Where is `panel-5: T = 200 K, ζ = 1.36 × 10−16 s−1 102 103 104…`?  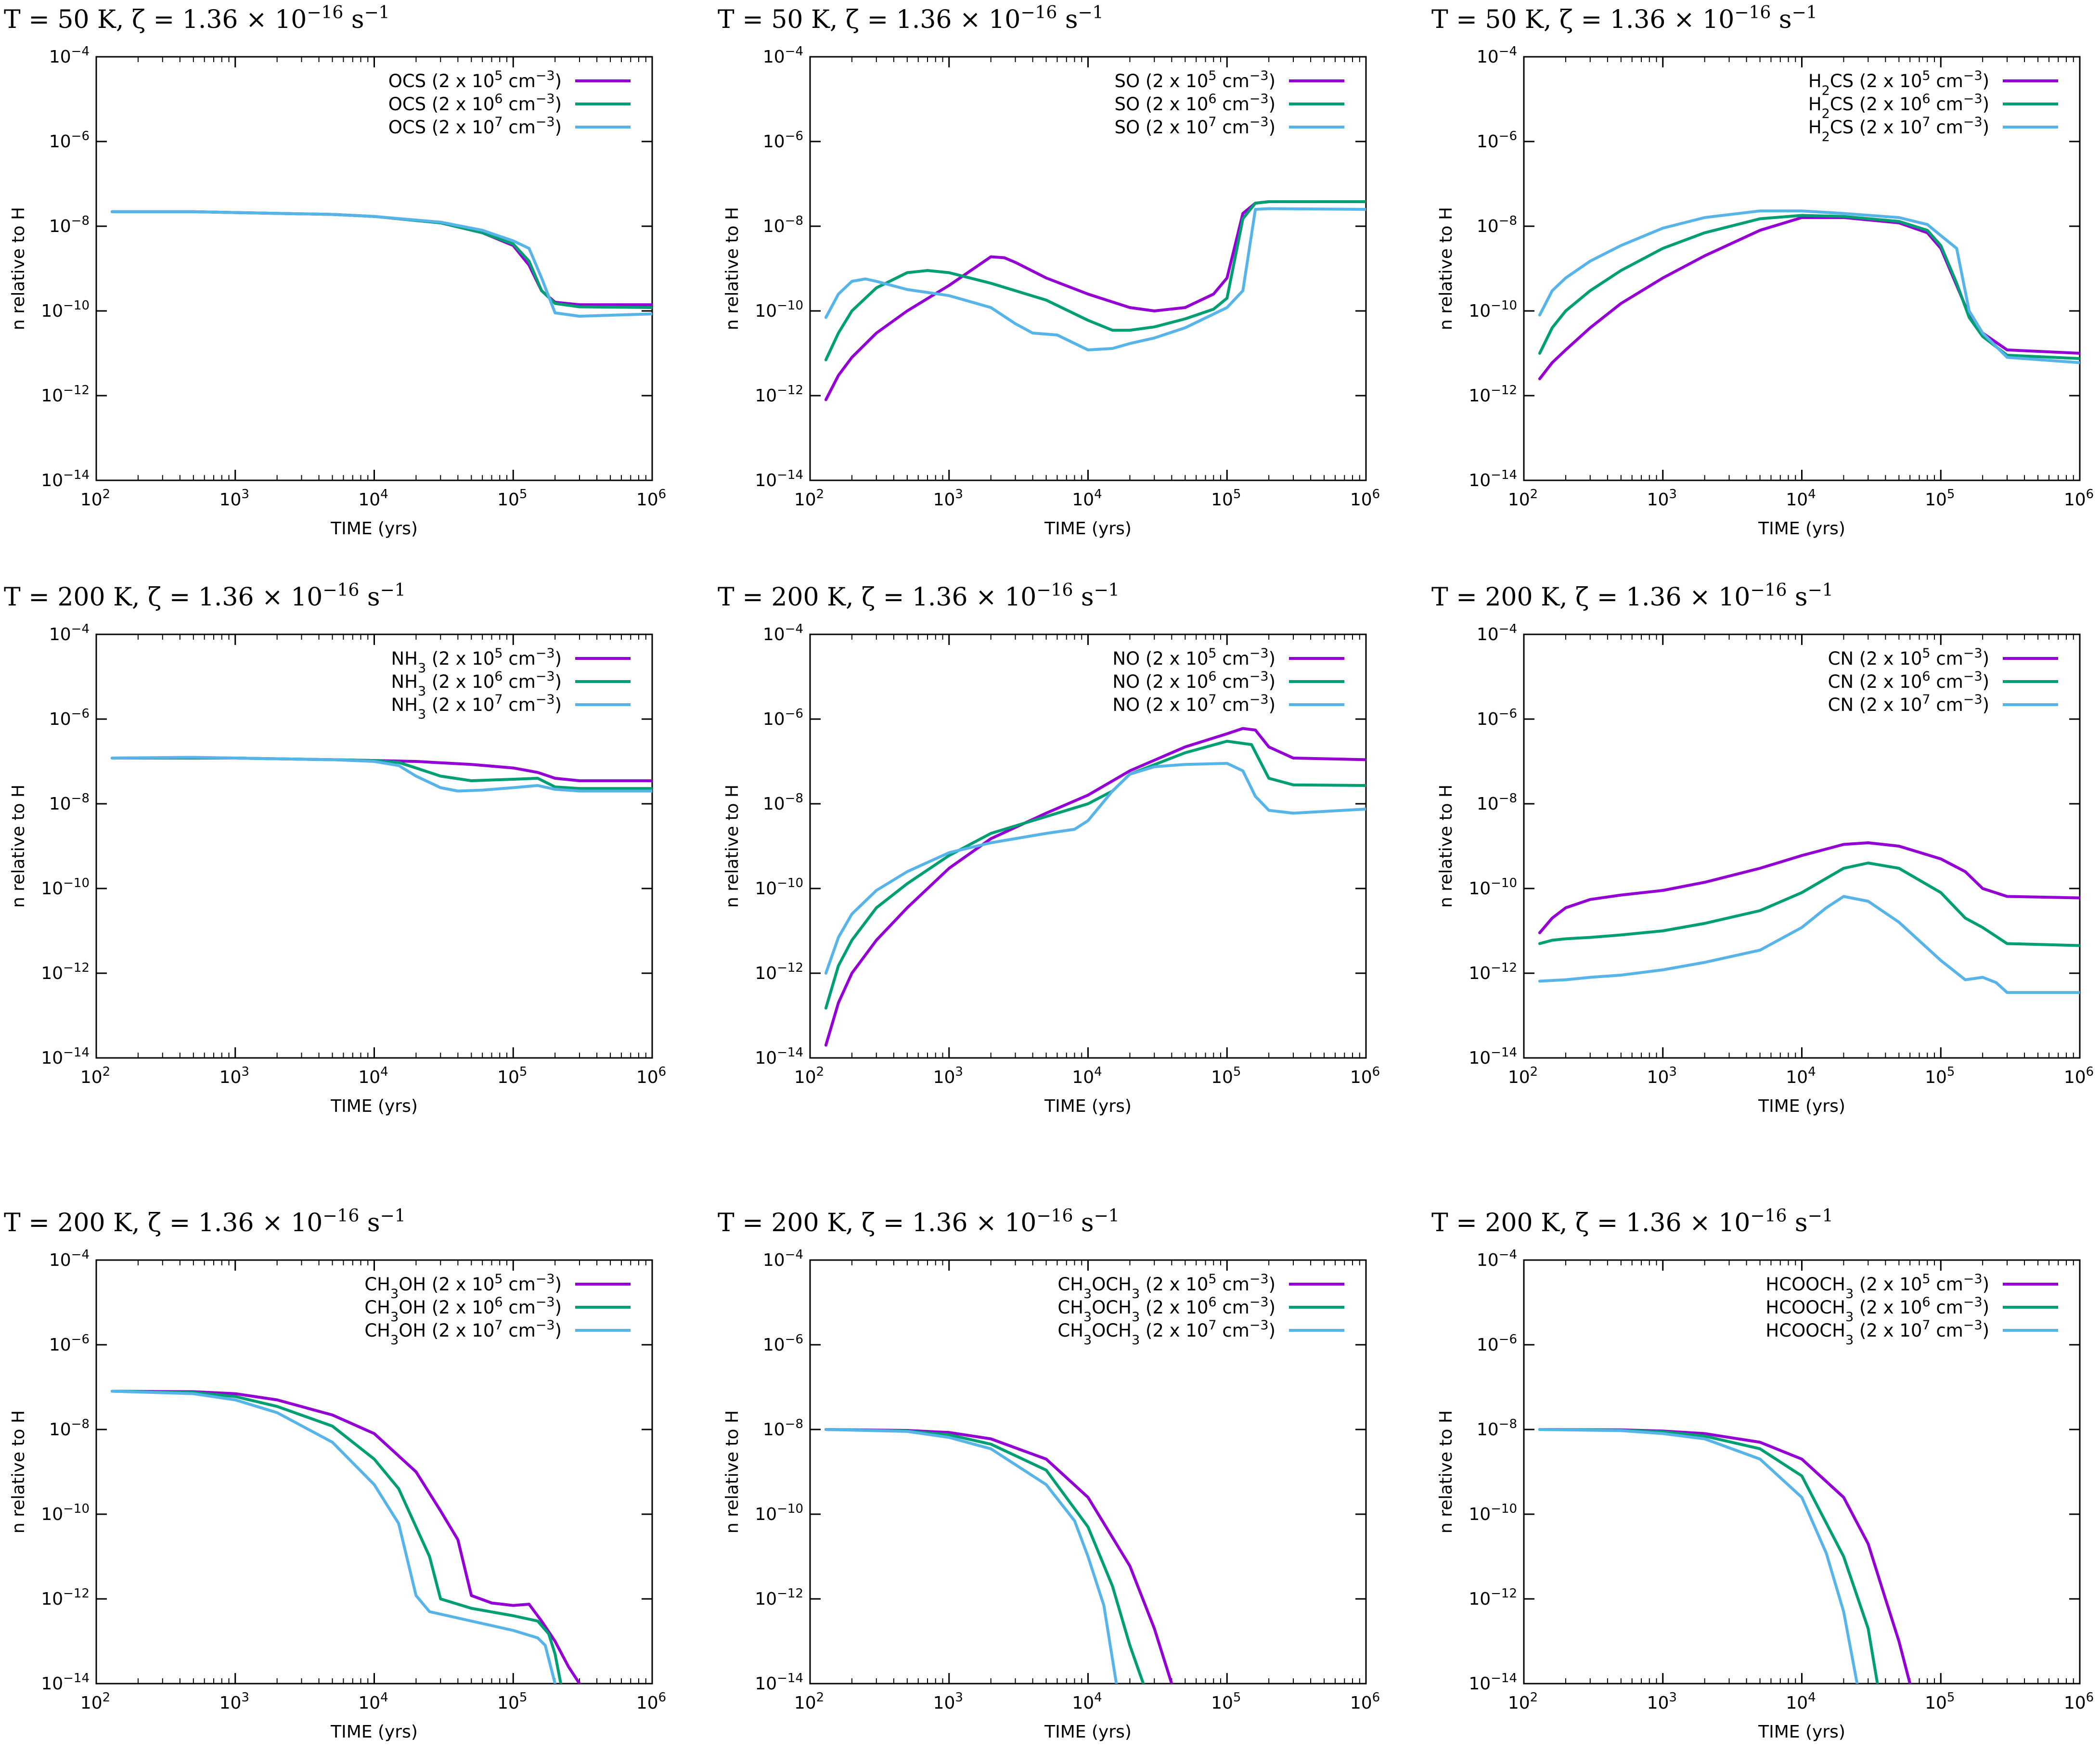
panel-5: T = 200 K, ζ = 1.36 × 10−16 s−1 102 103 104… is located at coordinates (1049, 848).